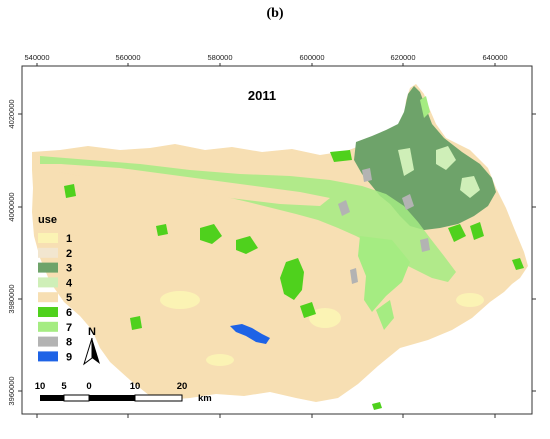 This screenshot has width=550, height=439. Describe the element at coordinates (92, 332) in the screenshot. I see `north-label: N` at that location.